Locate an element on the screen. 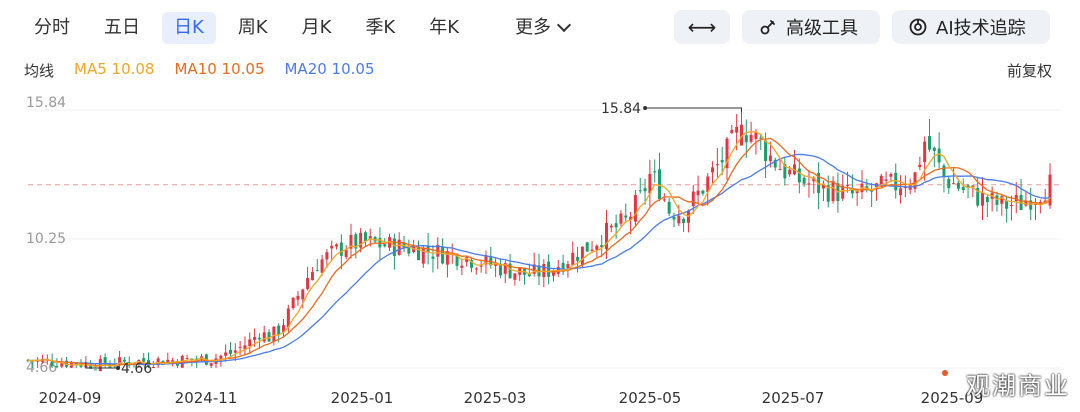 The width and height of the screenshot is (1080, 412). high-marker is located at coordinates (645, 108).